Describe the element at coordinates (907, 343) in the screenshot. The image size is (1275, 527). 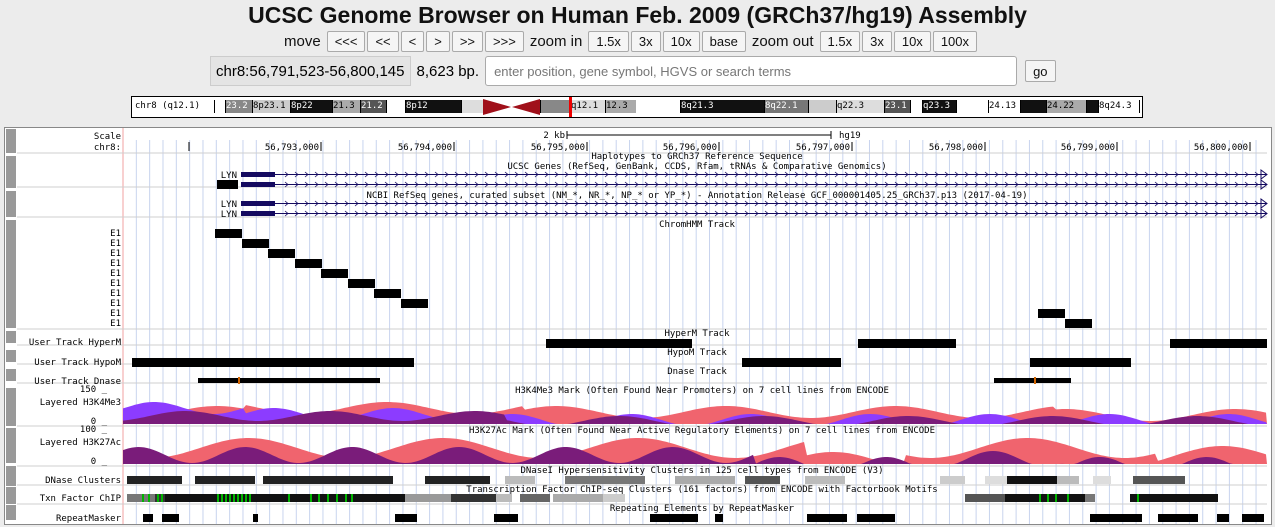
I see `hyperm-block` at that location.